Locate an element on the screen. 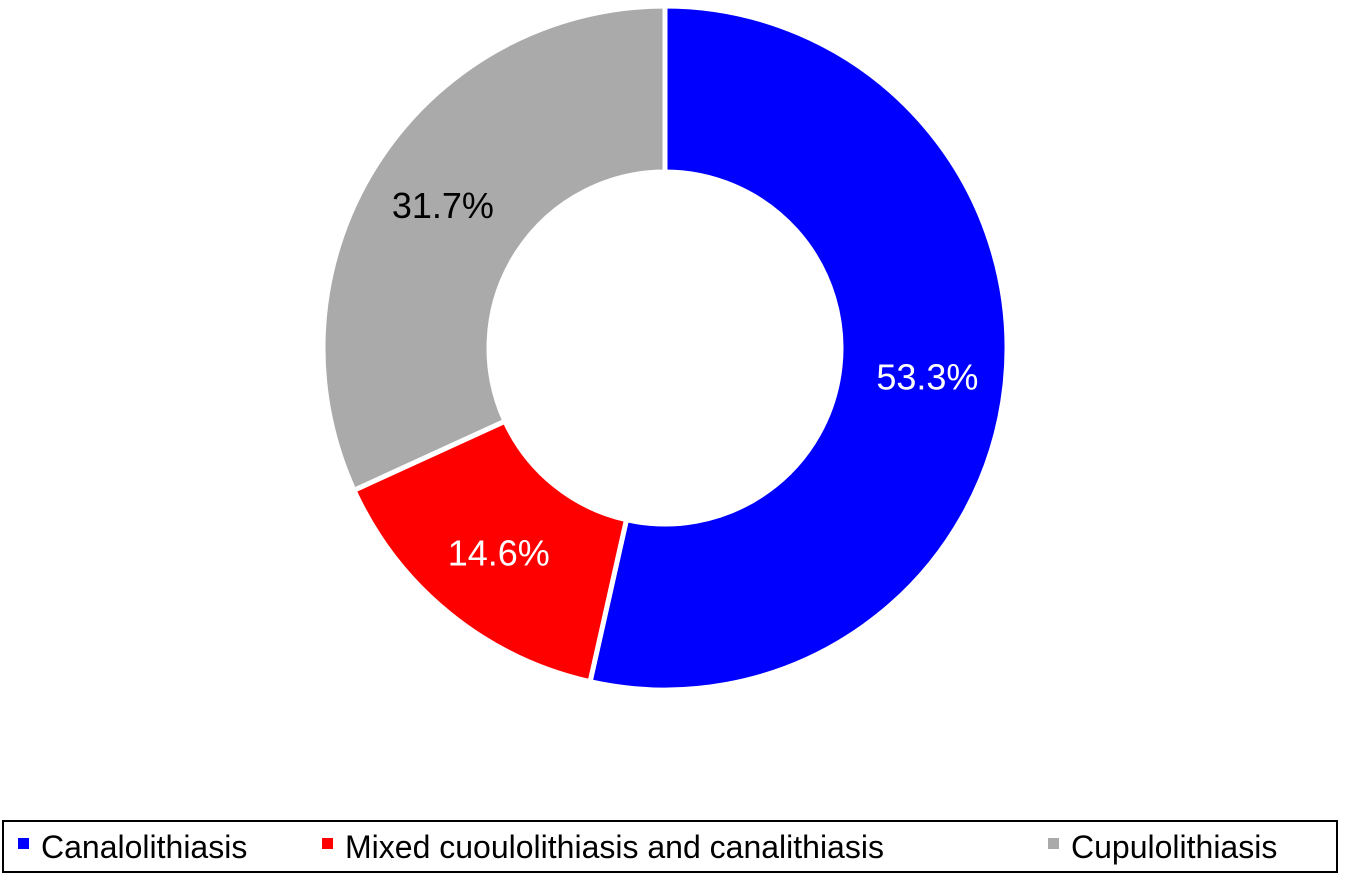 The image size is (1345, 880). legend-label-canalolithiasis: Canalolithiasis is located at coordinates (144, 846).